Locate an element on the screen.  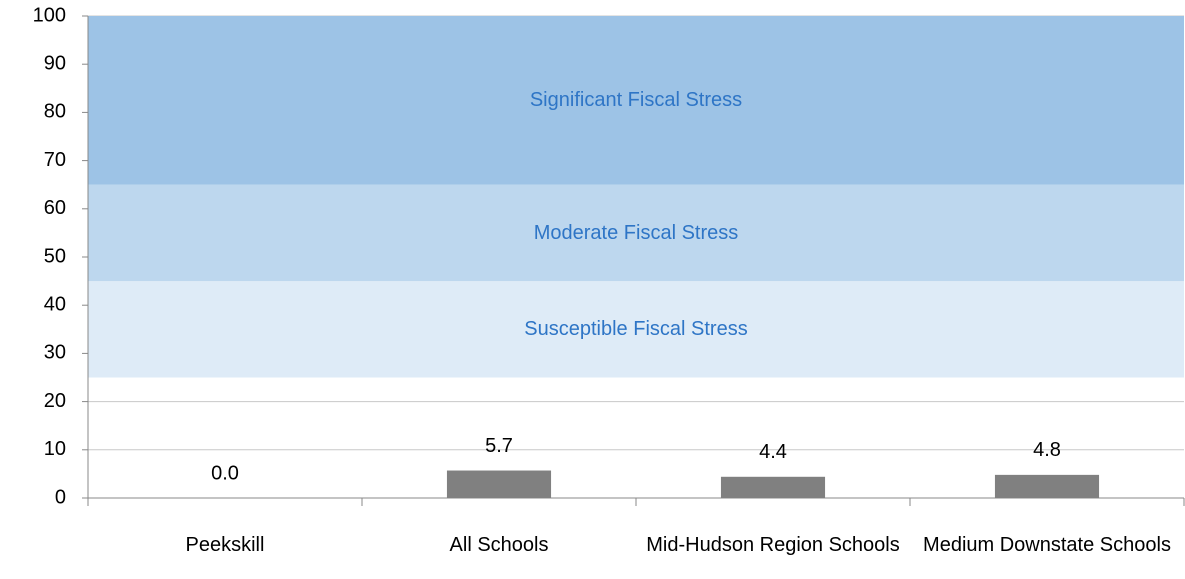
value-label: 4.8 is located at coordinates (1047, 450).